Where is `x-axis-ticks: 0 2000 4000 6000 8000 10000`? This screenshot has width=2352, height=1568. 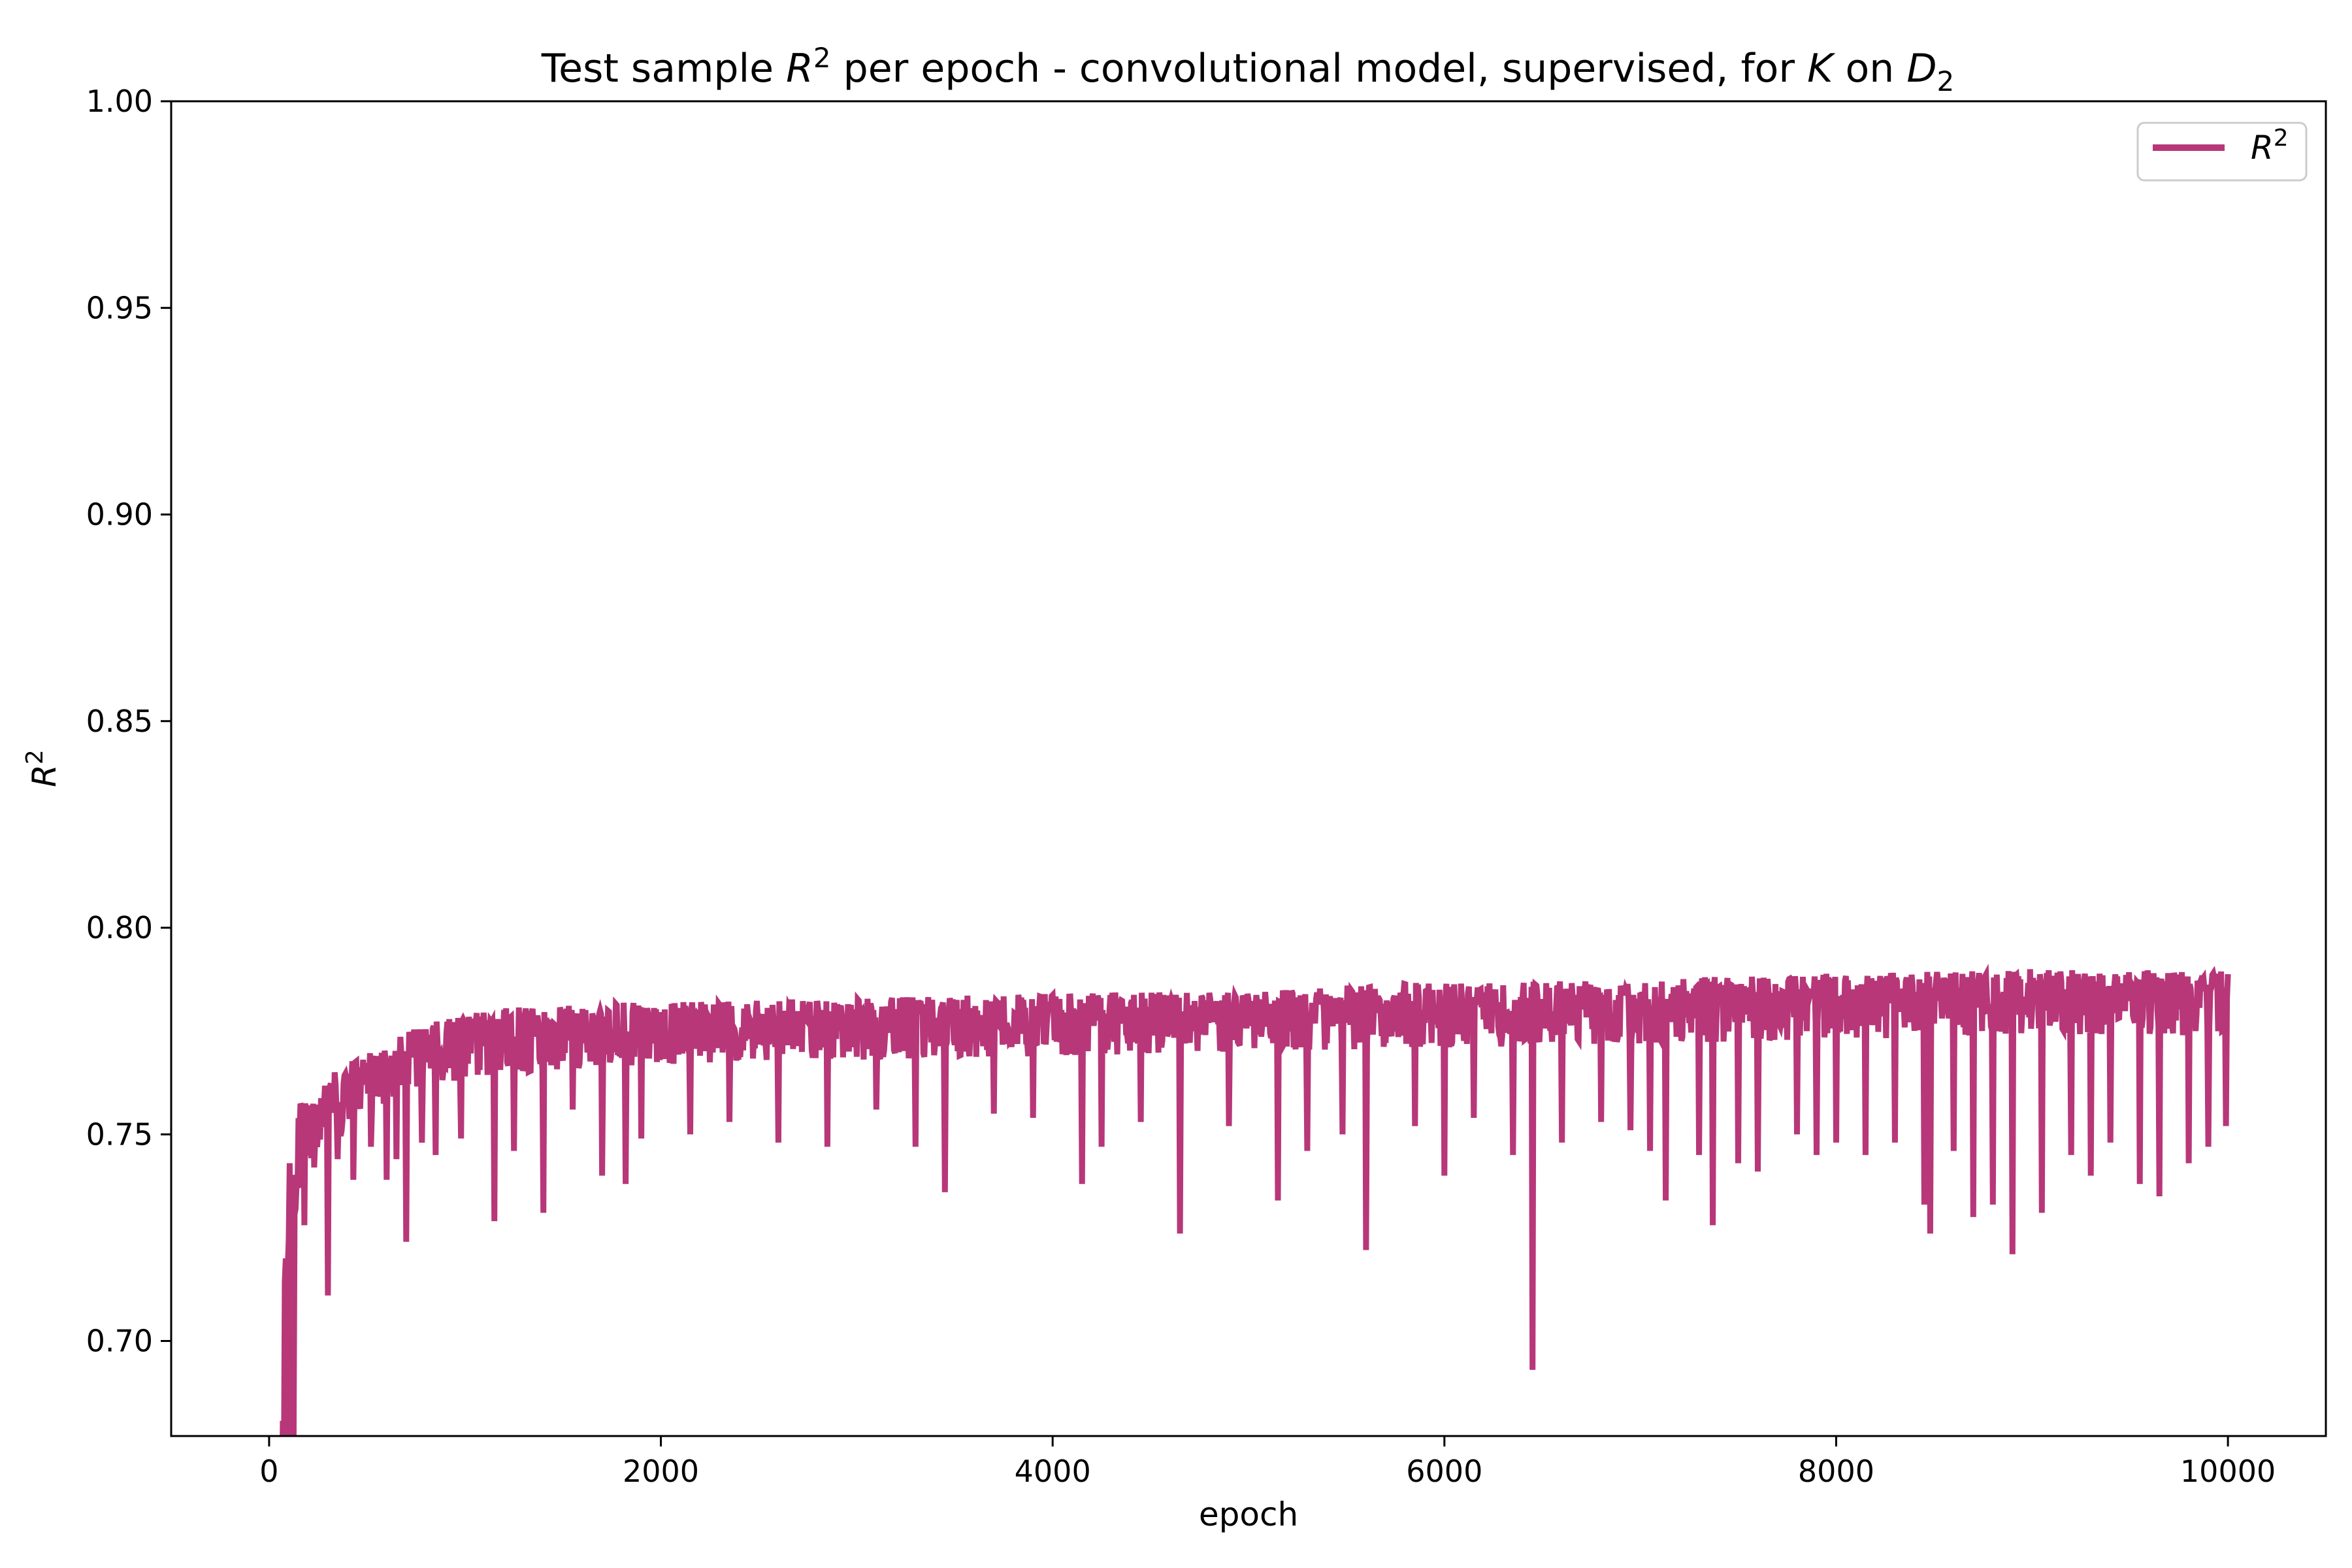
x-axis-ticks: 0 2000 4000 6000 8000 10000 is located at coordinates (1267, 1462).